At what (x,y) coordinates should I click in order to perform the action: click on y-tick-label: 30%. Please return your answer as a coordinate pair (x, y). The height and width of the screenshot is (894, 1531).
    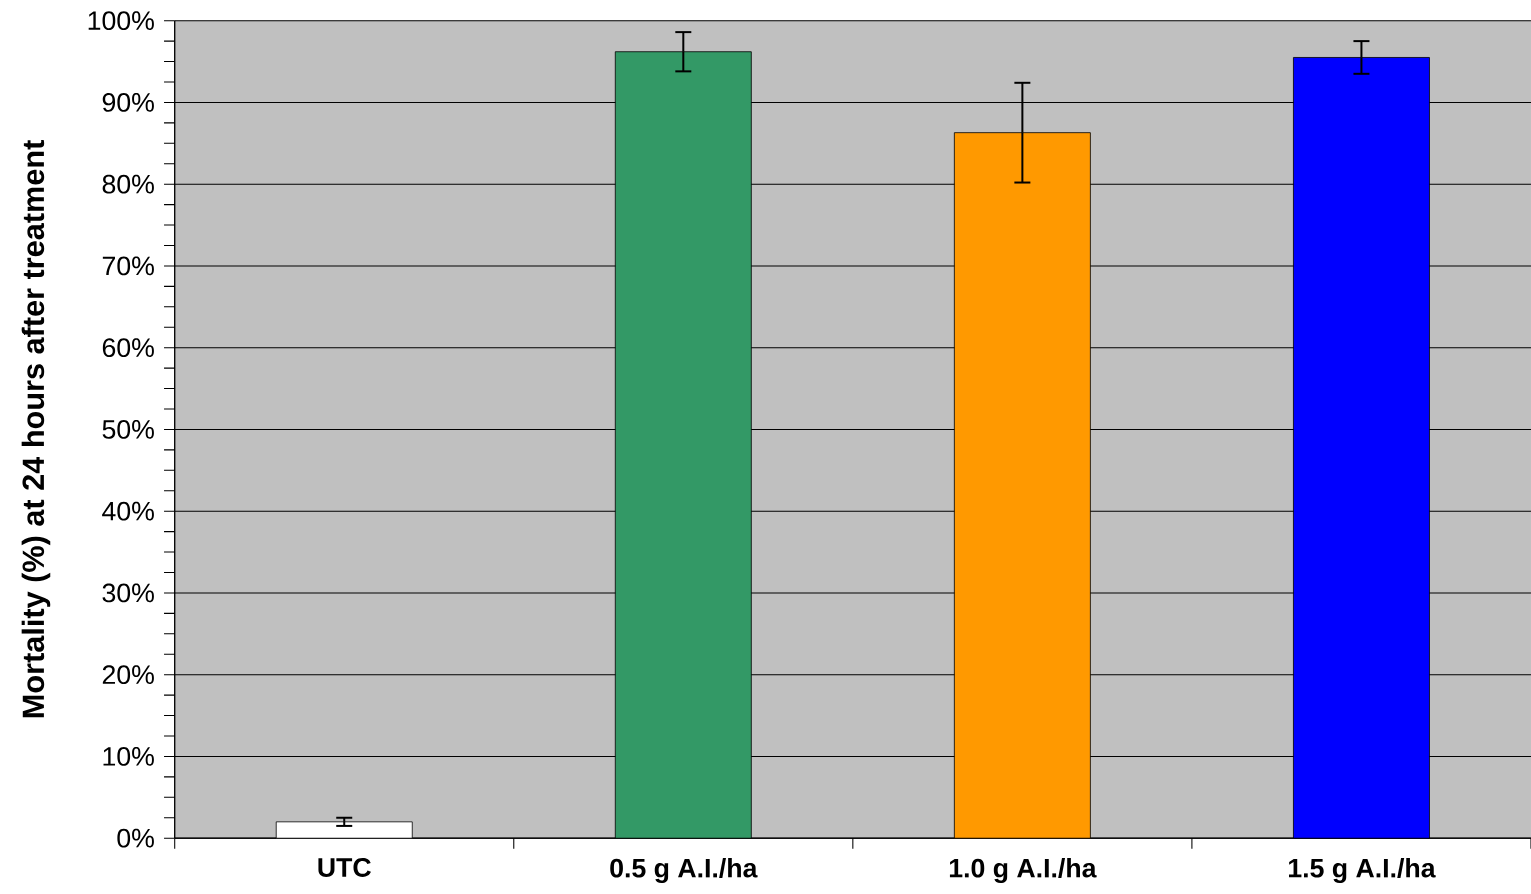
    Looking at the image, I should click on (128, 593).